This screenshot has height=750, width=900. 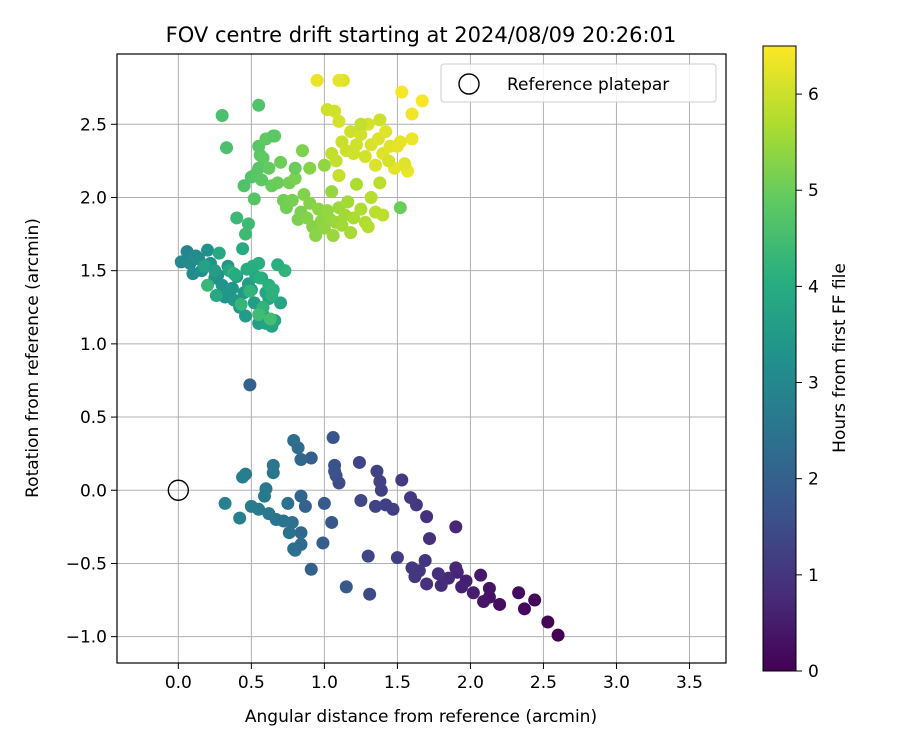 I want to click on y-axis-ticks: −1.0 −0.5 0.0 0.5 1.0 1.5 2.0 2.5, so click(x=91, y=381).